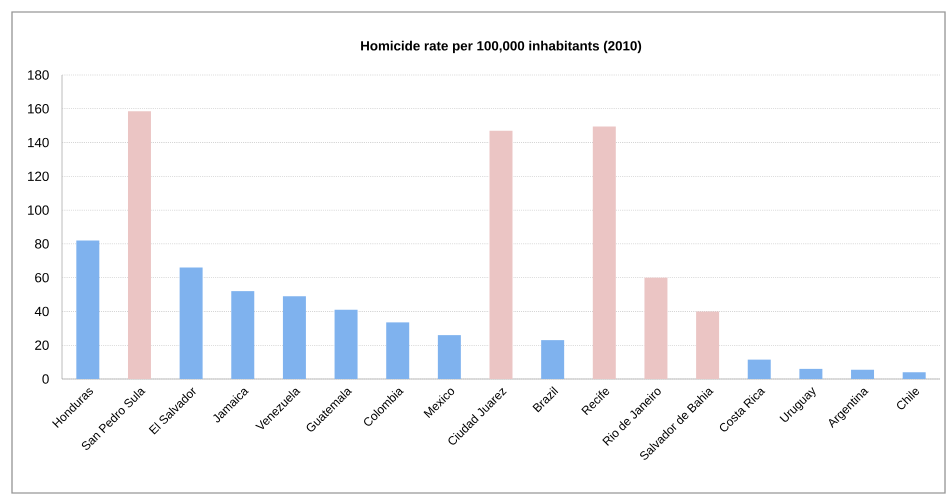 This screenshot has width=952, height=497. I want to click on y-tick-label: 0, so click(45, 379).